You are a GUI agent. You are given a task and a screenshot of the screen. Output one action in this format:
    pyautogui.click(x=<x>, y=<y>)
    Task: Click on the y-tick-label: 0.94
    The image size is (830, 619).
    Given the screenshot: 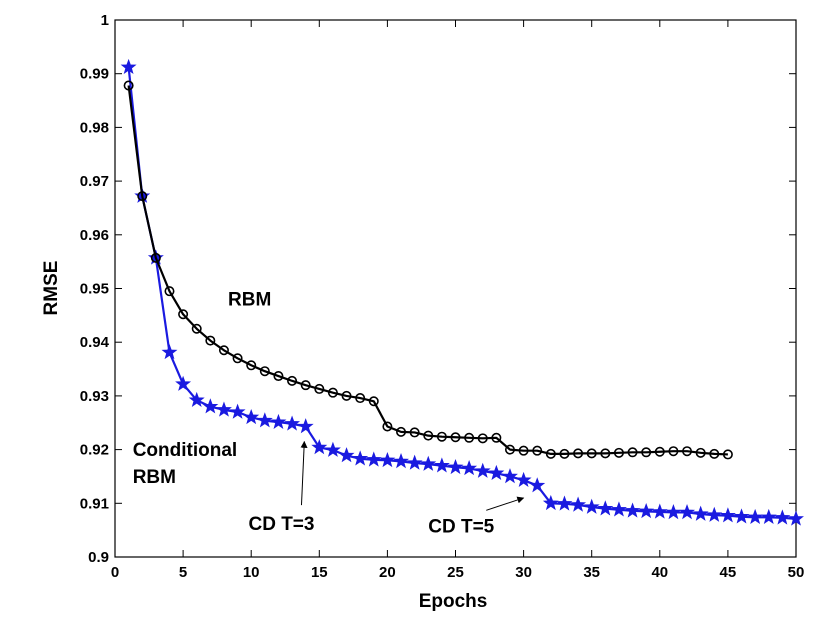 What is the action you would take?
    pyautogui.click(x=95, y=342)
    